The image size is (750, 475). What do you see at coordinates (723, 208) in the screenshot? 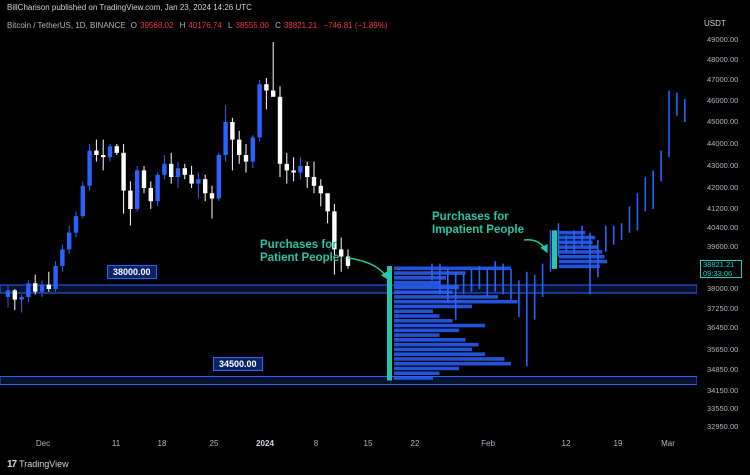
I see `price-tick: 41200.00` at bounding box center [723, 208].